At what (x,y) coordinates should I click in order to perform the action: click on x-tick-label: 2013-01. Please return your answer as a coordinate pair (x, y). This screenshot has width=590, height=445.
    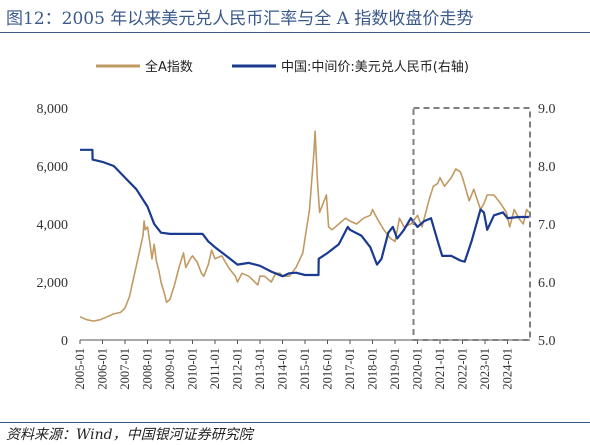
    Looking at the image, I should click on (260, 369).